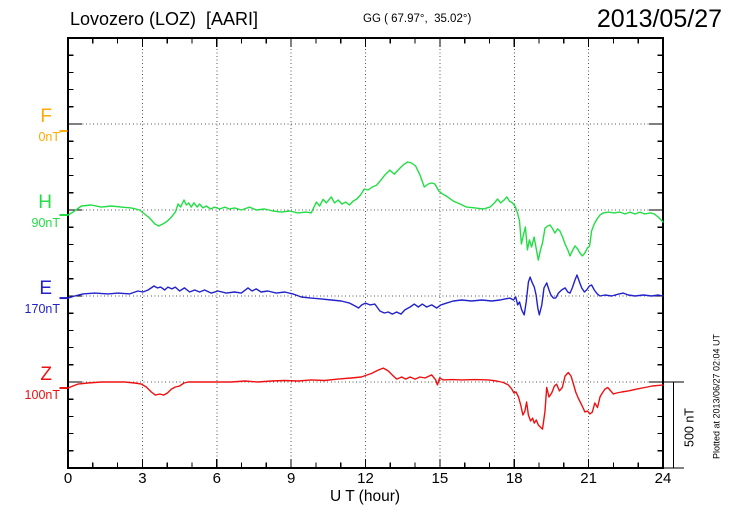 The width and height of the screenshot is (730, 520). Describe the element at coordinates (46, 223) in the screenshot. I see `component-offset-H: 90nT` at that location.